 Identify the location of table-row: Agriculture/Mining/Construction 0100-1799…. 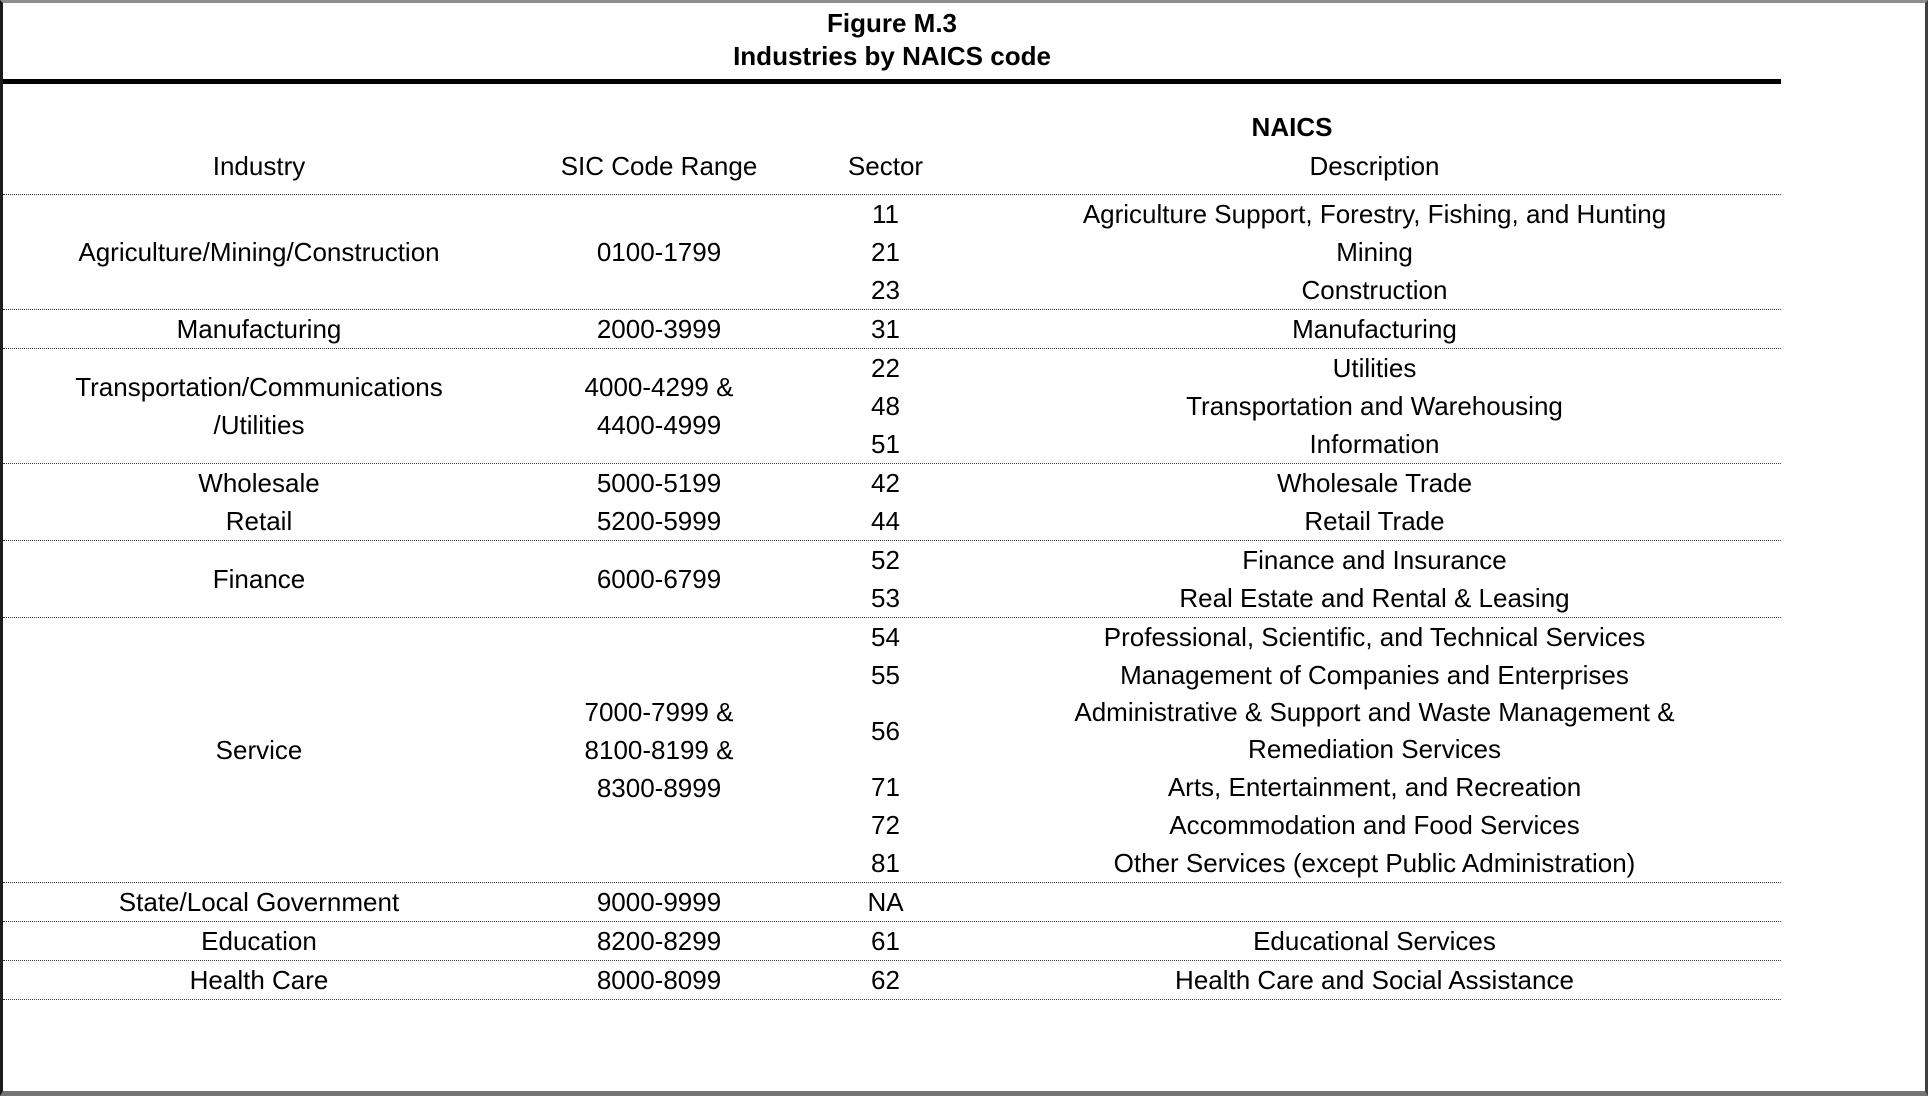
(892, 252).